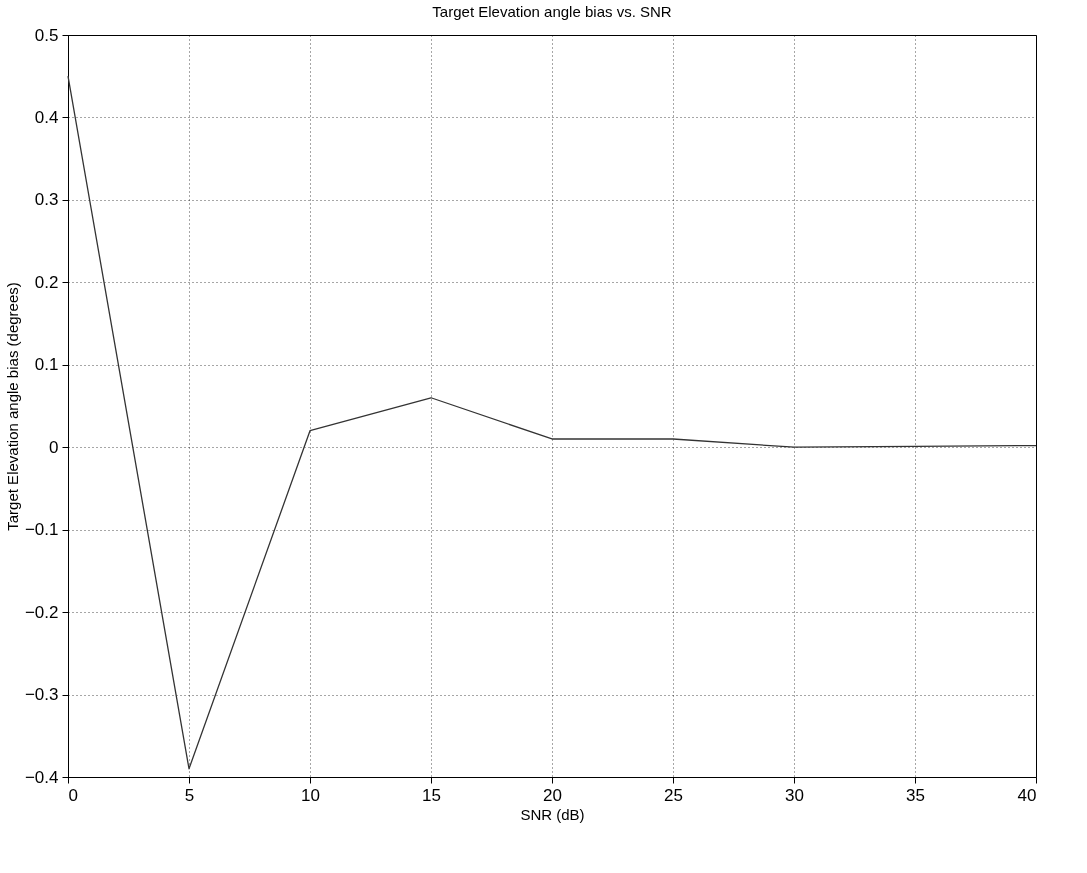  I want to click on y-tick-label: 0.4, so click(46, 117).